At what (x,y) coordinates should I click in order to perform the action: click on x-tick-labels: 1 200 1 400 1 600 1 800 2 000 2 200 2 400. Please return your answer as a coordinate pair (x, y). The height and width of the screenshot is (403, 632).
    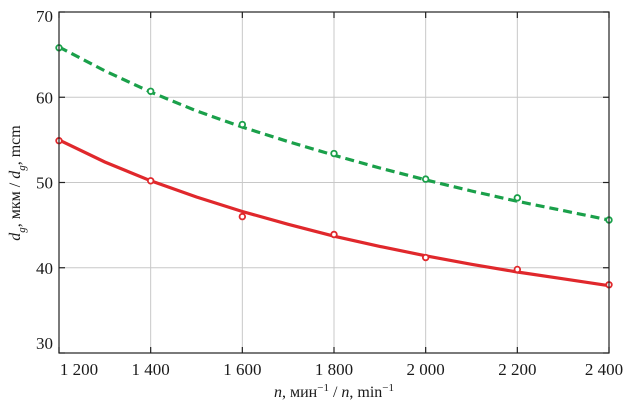
    Looking at the image, I should click on (341, 369).